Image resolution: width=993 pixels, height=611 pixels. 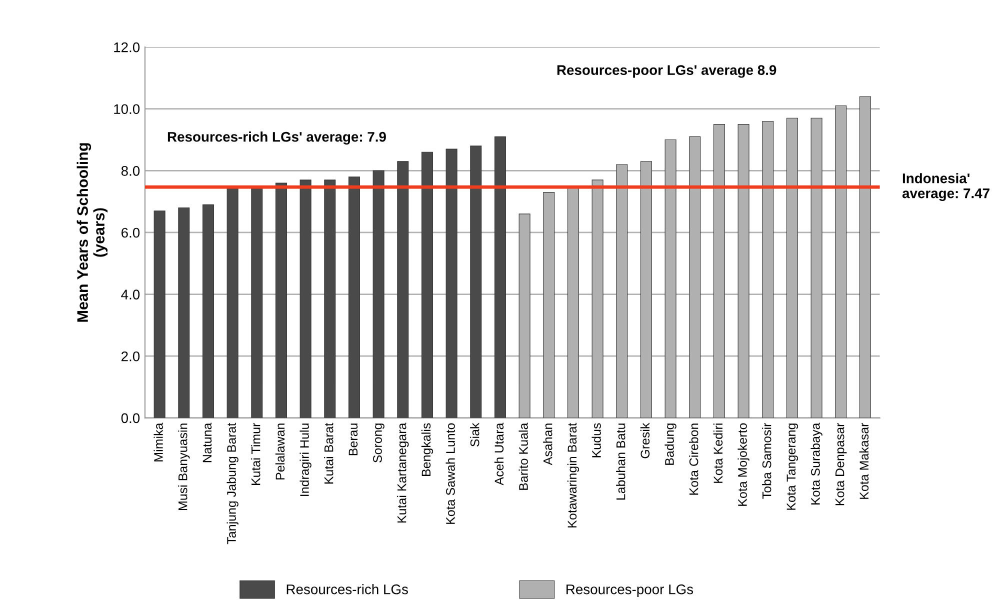 I want to click on y-tick-label: 2.0, so click(x=131, y=356).